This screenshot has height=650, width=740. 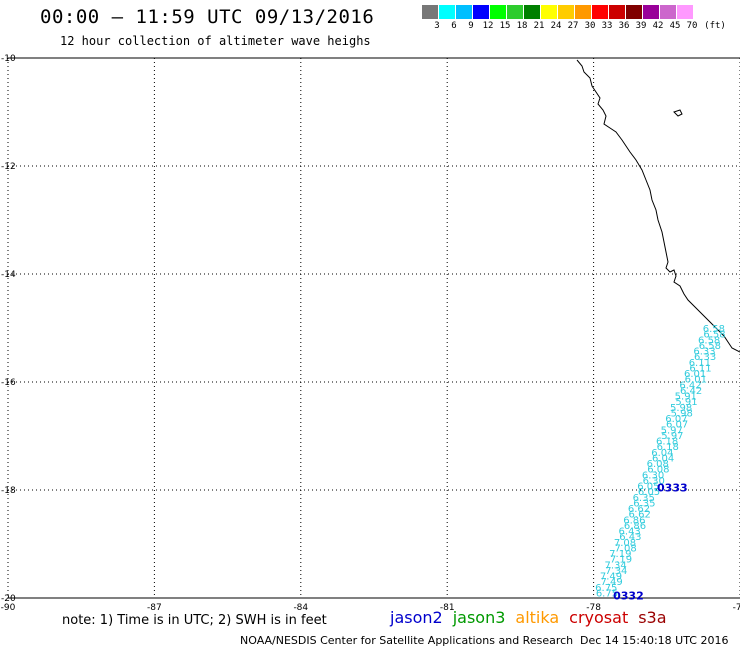 What do you see at coordinates (8, 383) in the screenshot?
I see `lat-tick-label: -16` at bounding box center [8, 383].